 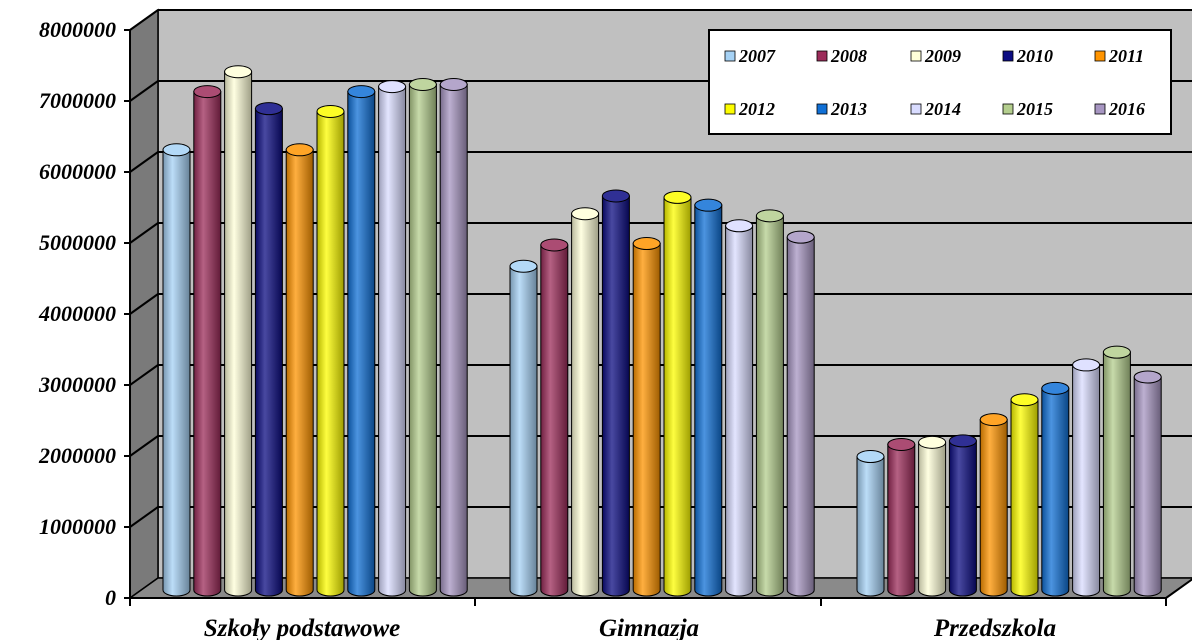 I want to click on legend-label: 2015, so click(x=1034, y=109).